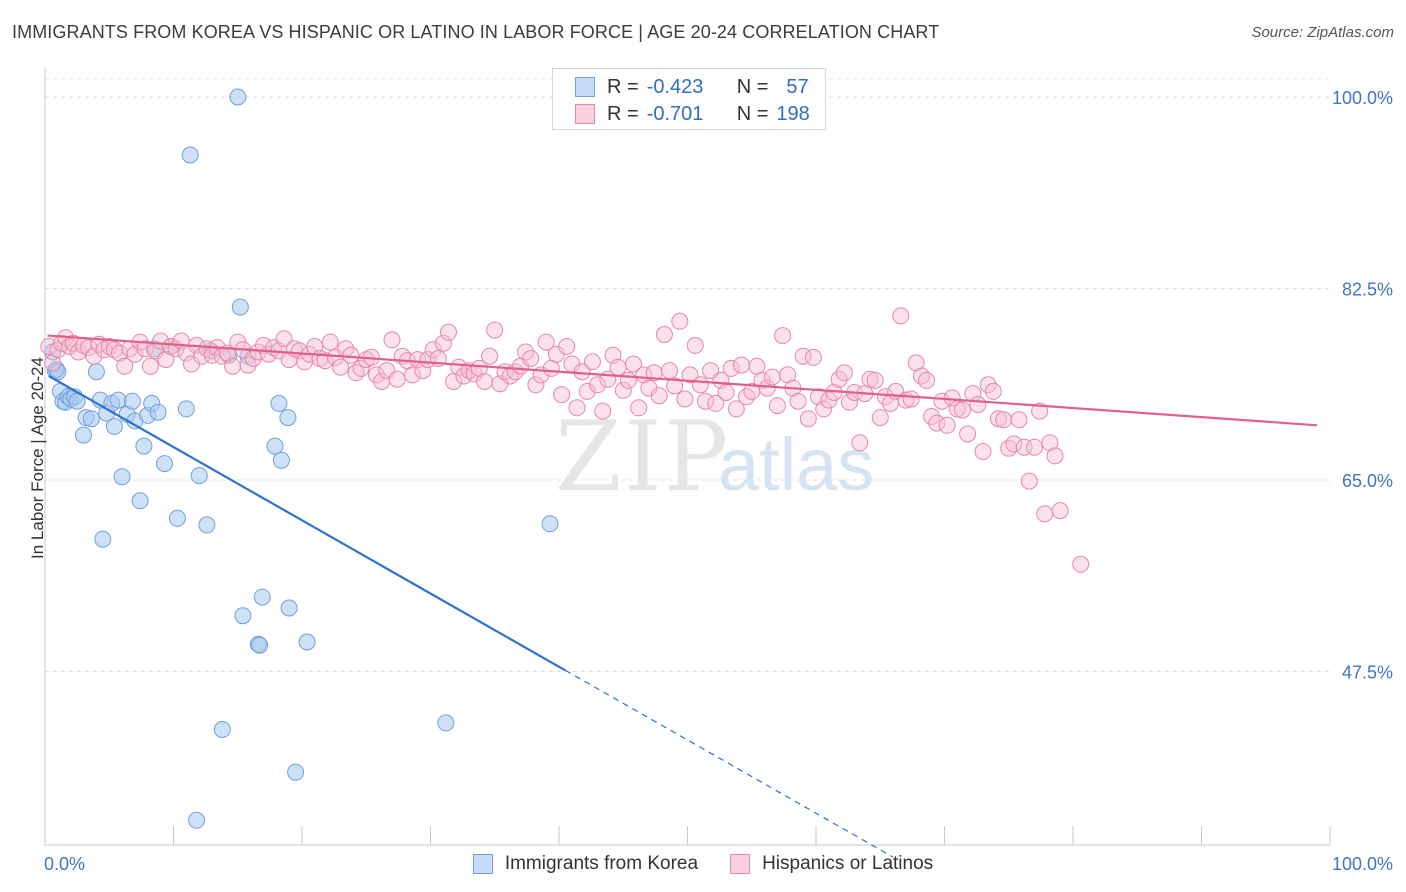 Image resolution: width=1406 pixels, height=892 pixels. What do you see at coordinates (37, 458) in the screenshot?
I see `y-axis-label: In Labor Force | Age 20-24` at bounding box center [37, 458].